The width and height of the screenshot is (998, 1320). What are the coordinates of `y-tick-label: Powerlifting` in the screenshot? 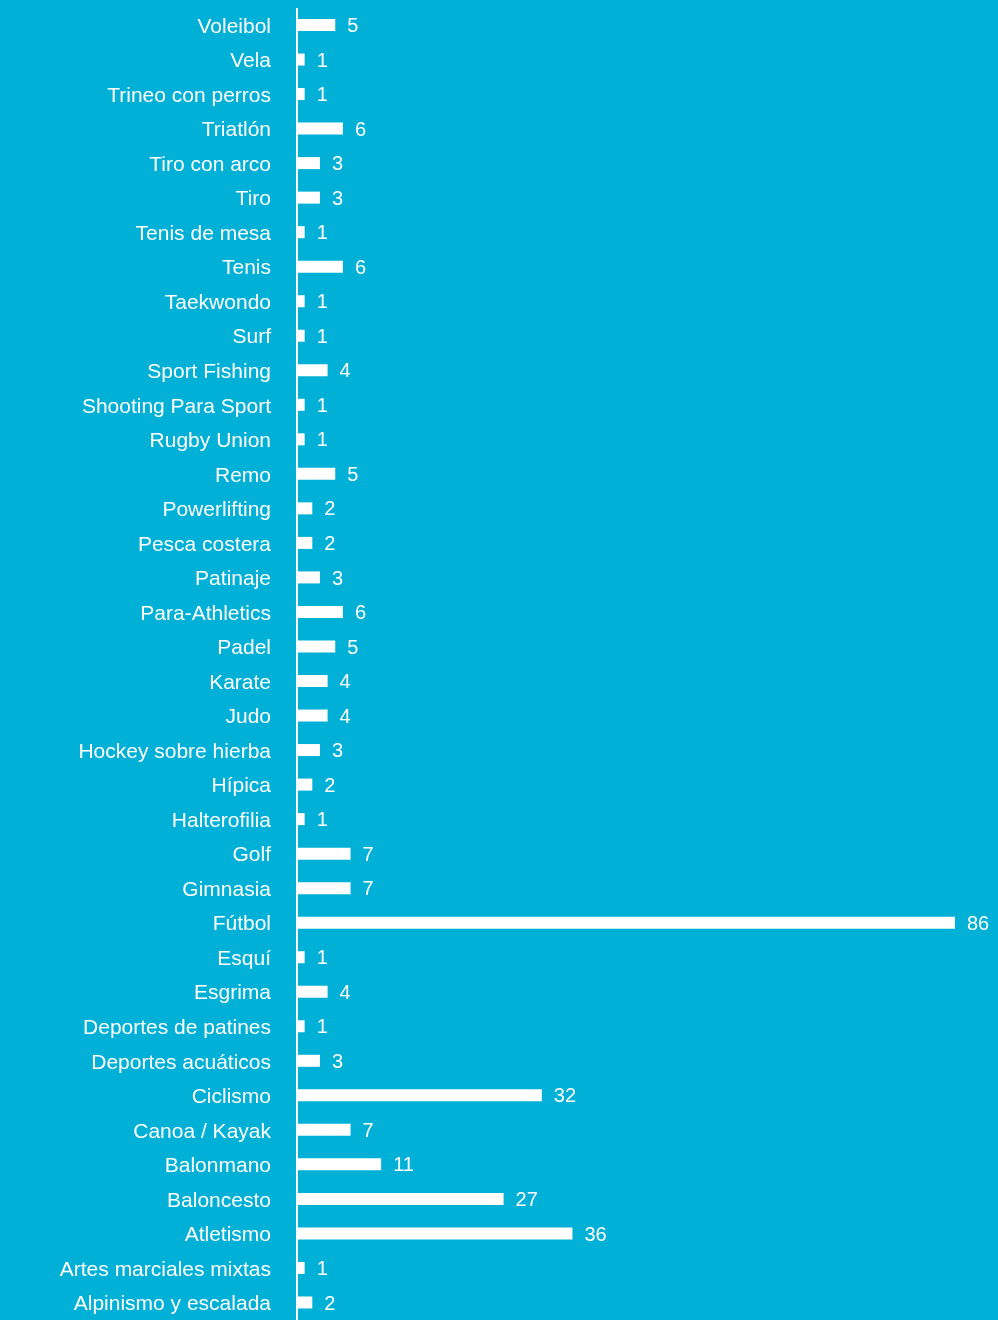 It's located at (216, 509).